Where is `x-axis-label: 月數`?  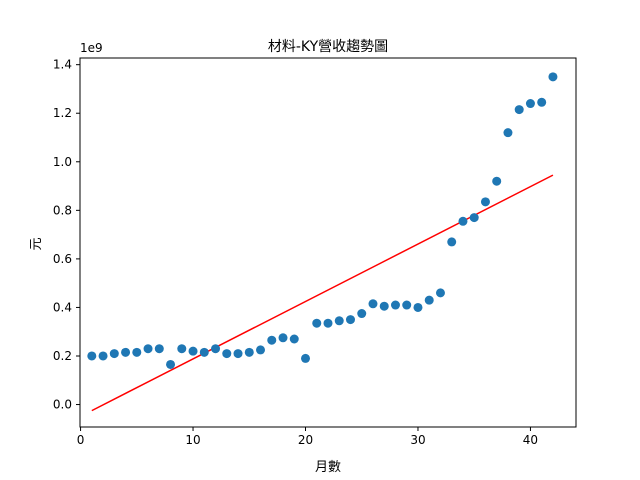 x-axis-label: 月數 is located at coordinates (328, 467).